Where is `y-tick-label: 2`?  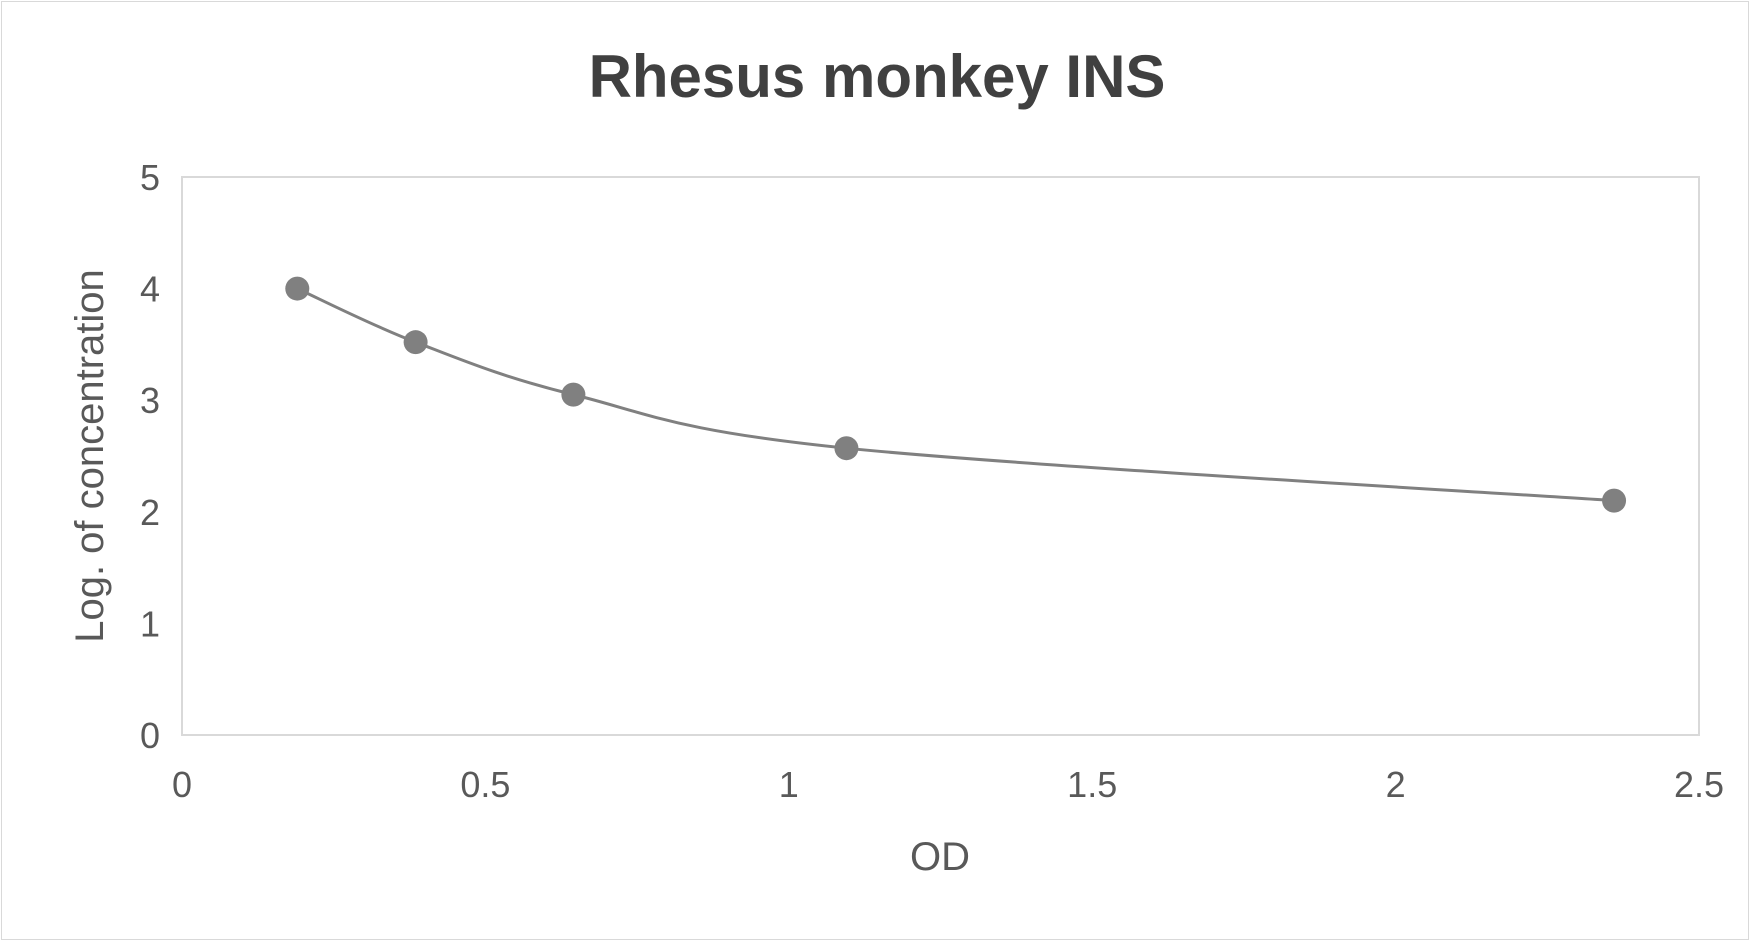 y-tick-label: 2 is located at coordinates (150, 512).